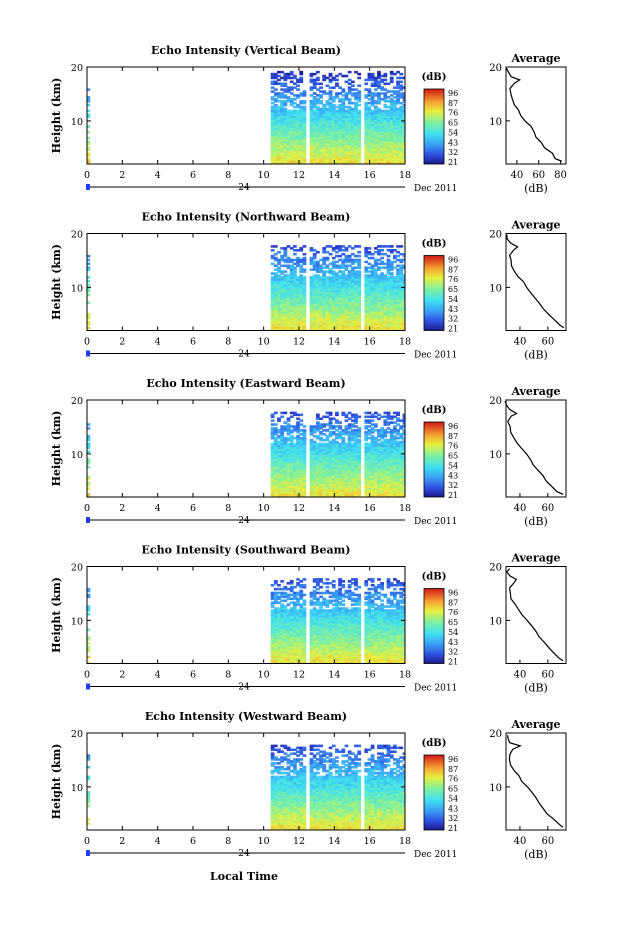 The width and height of the screenshot is (618, 929). What do you see at coordinates (560, 175) in the screenshot?
I see `avg-x-tick-label: 80` at bounding box center [560, 175].